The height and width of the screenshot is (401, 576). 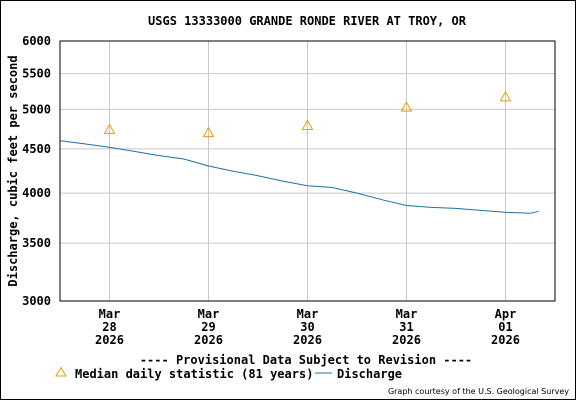 What do you see at coordinates (369, 374) in the screenshot?
I see `legend-discharge-label: Discharge` at bounding box center [369, 374].